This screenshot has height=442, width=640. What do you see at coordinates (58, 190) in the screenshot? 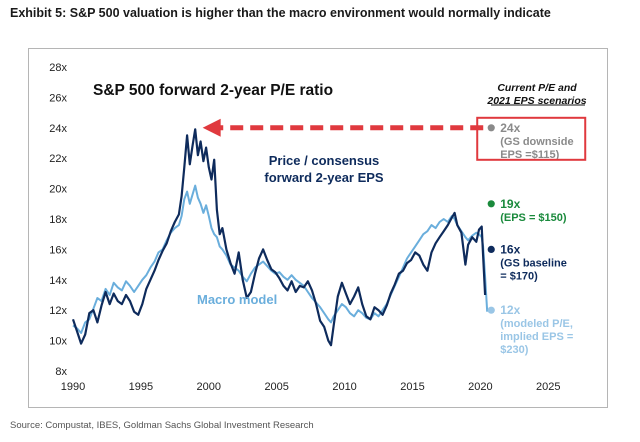
I see `y-tick-label: 20x` at bounding box center [58, 190].